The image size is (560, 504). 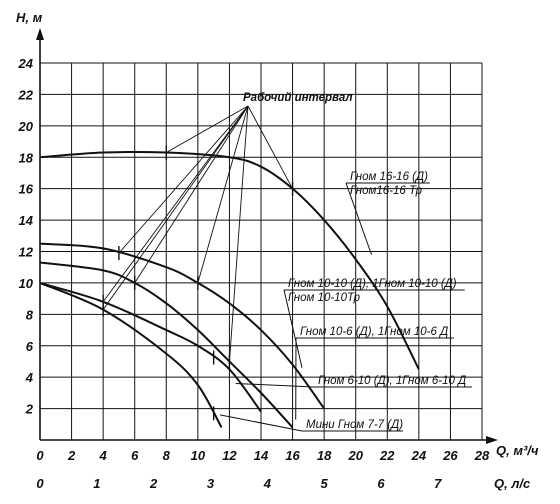 What do you see at coordinates (387, 455) in the screenshot?
I see `x-tick-label: 22` at bounding box center [387, 455].